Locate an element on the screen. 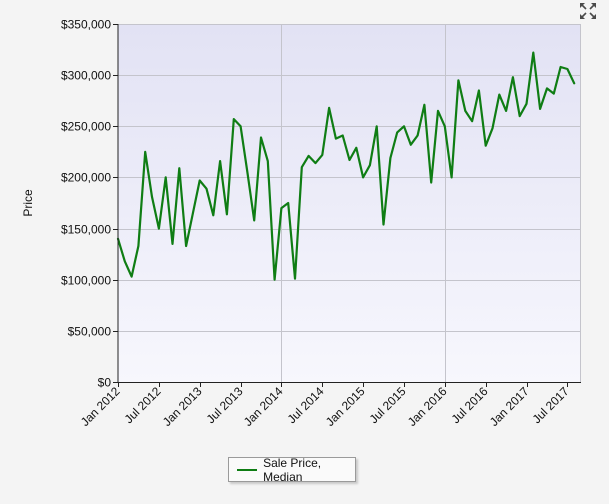  chart-legend: Sale Price, Median is located at coordinates (292, 469).